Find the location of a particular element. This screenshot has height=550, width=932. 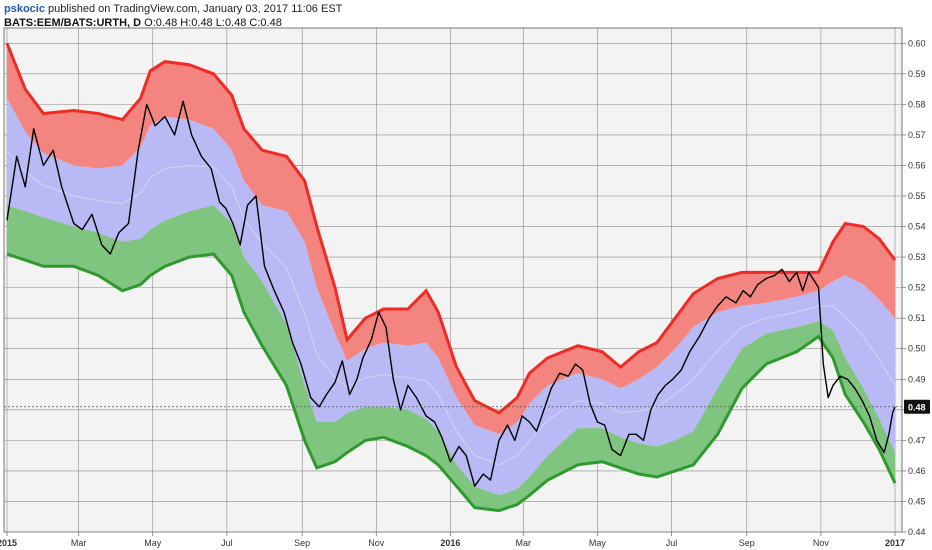

author-link: pskocic is located at coordinates (24, 9).